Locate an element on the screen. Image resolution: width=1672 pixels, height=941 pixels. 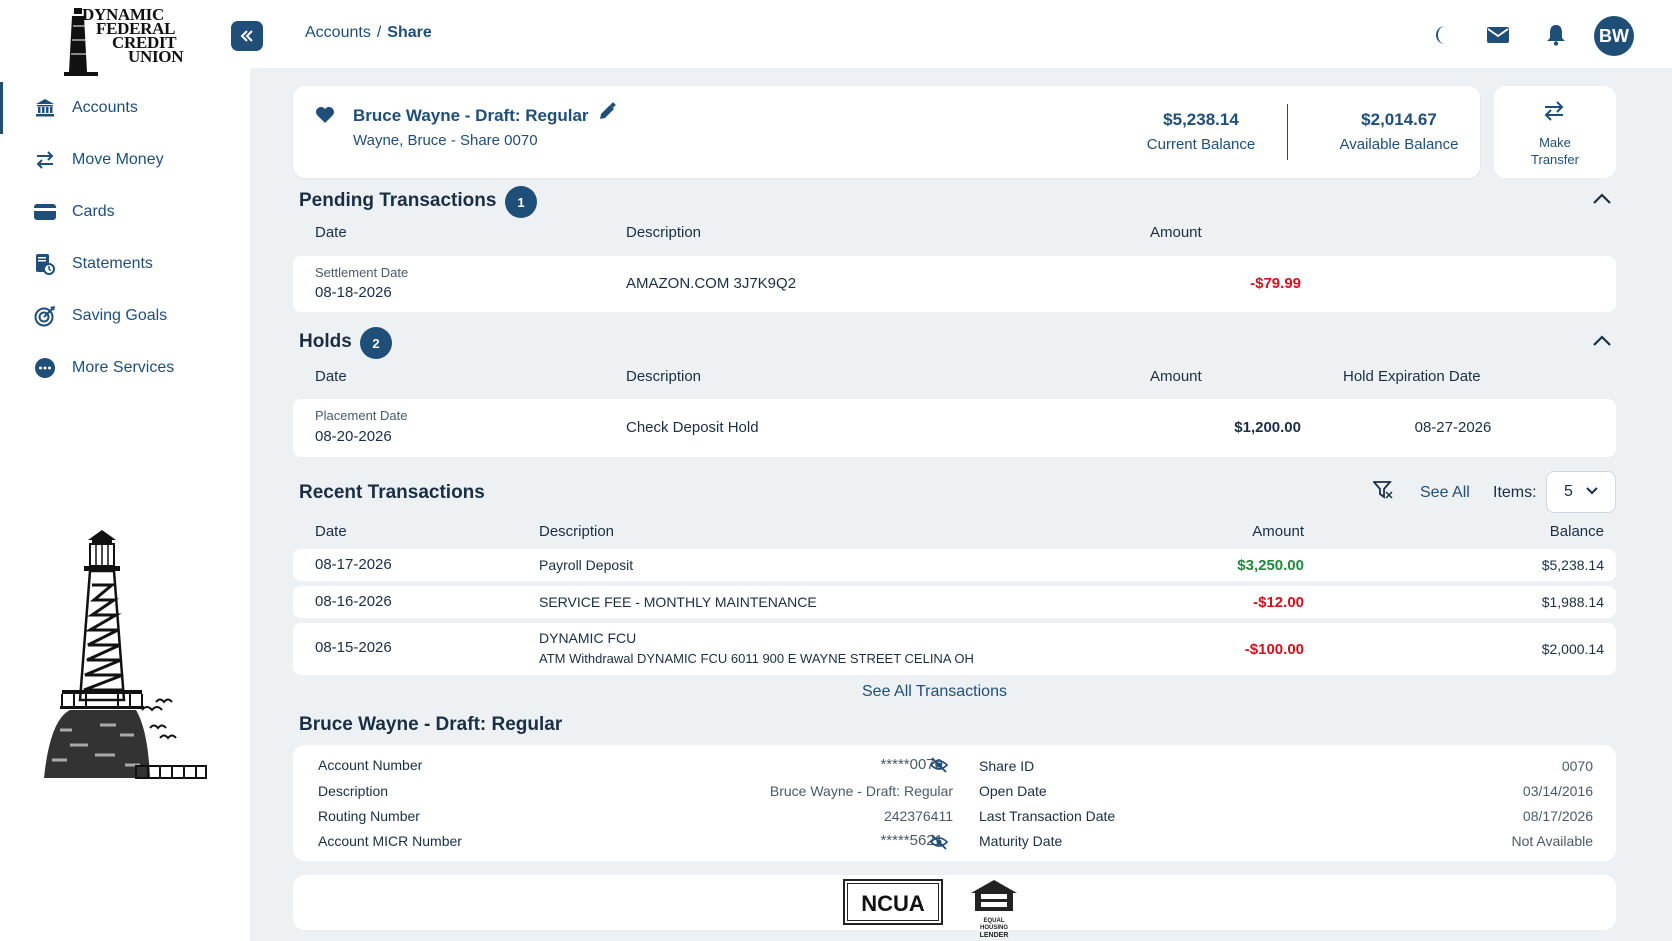
footer-card: NCUA EQUAL HOUSING LENDER is located at coordinates (954, 907).